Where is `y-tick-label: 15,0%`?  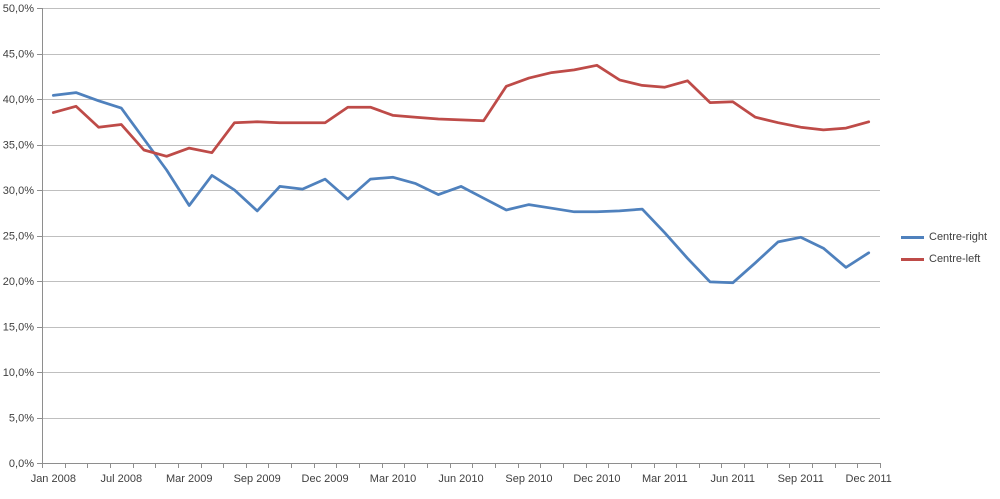 y-tick-label: 15,0% is located at coordinates (18, 328).